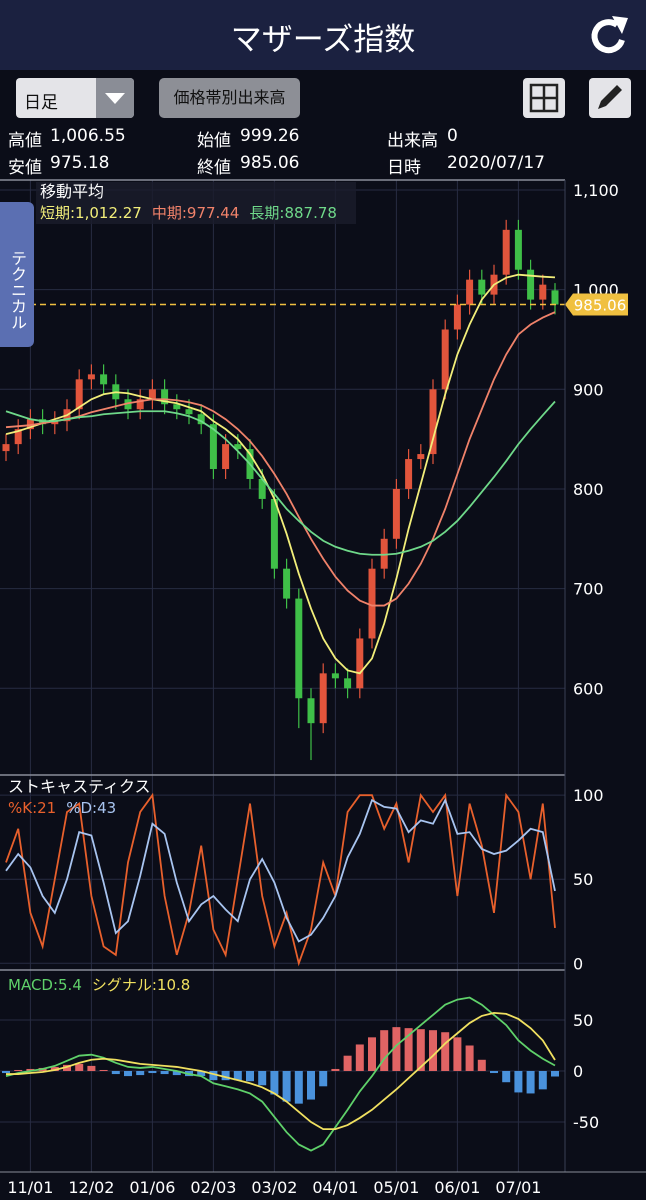 The image size is (646, 1200). Describe the element at coordinates (17, 274) in the screenshot. I see `technical-tab: テクニカル` at that location.